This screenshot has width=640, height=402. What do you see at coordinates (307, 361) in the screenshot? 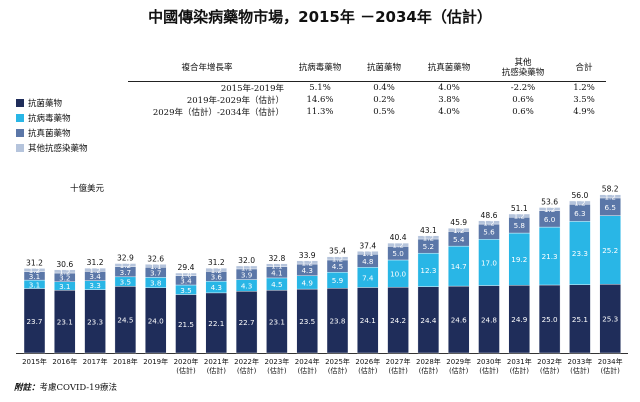
I see `x-tick-label: 2024年` at bounding box center [307, 361].